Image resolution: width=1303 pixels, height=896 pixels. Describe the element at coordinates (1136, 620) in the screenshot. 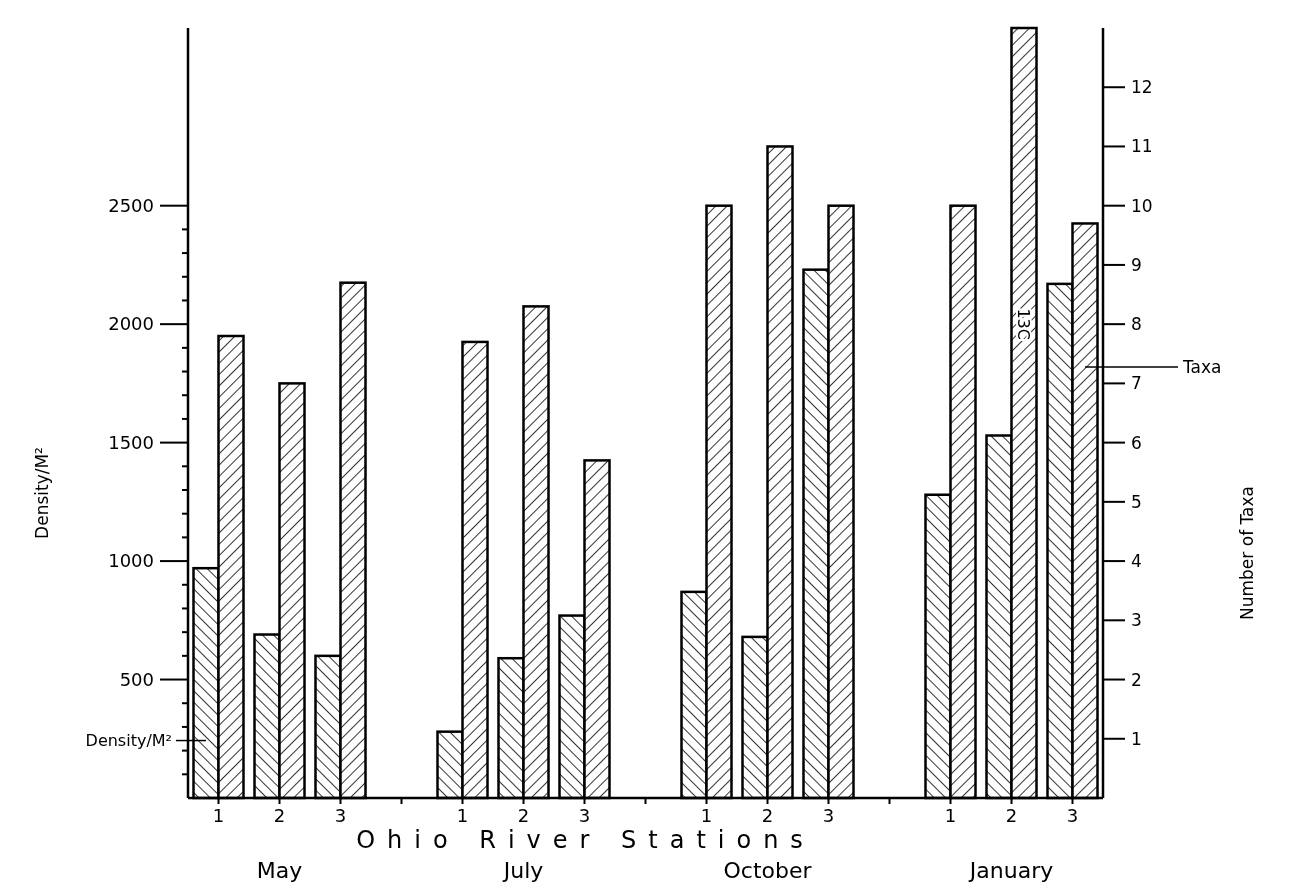

I see `y2-tick-label: 3` at that location.